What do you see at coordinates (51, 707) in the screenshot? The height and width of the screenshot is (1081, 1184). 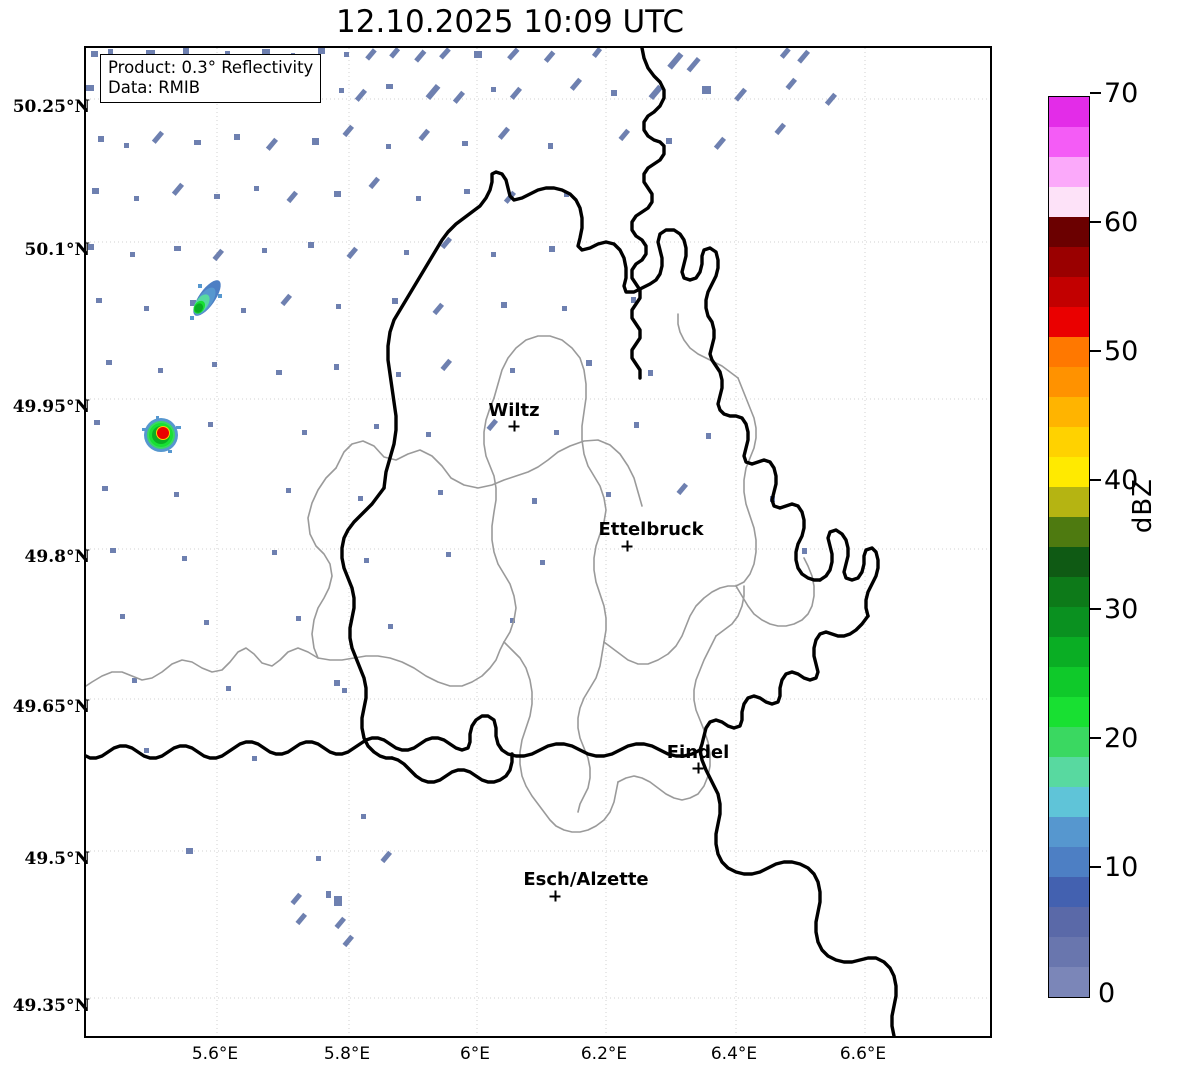 I see `lat-tick-49-65: 49.65°N` at bounding box center [51, 707].